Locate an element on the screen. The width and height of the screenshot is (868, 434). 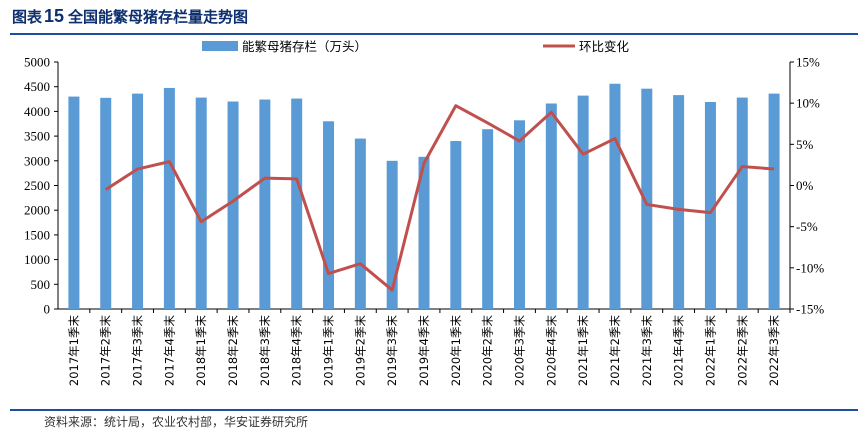
x-tick-label: 2022年1季末 is located at coordinates (710, 351).